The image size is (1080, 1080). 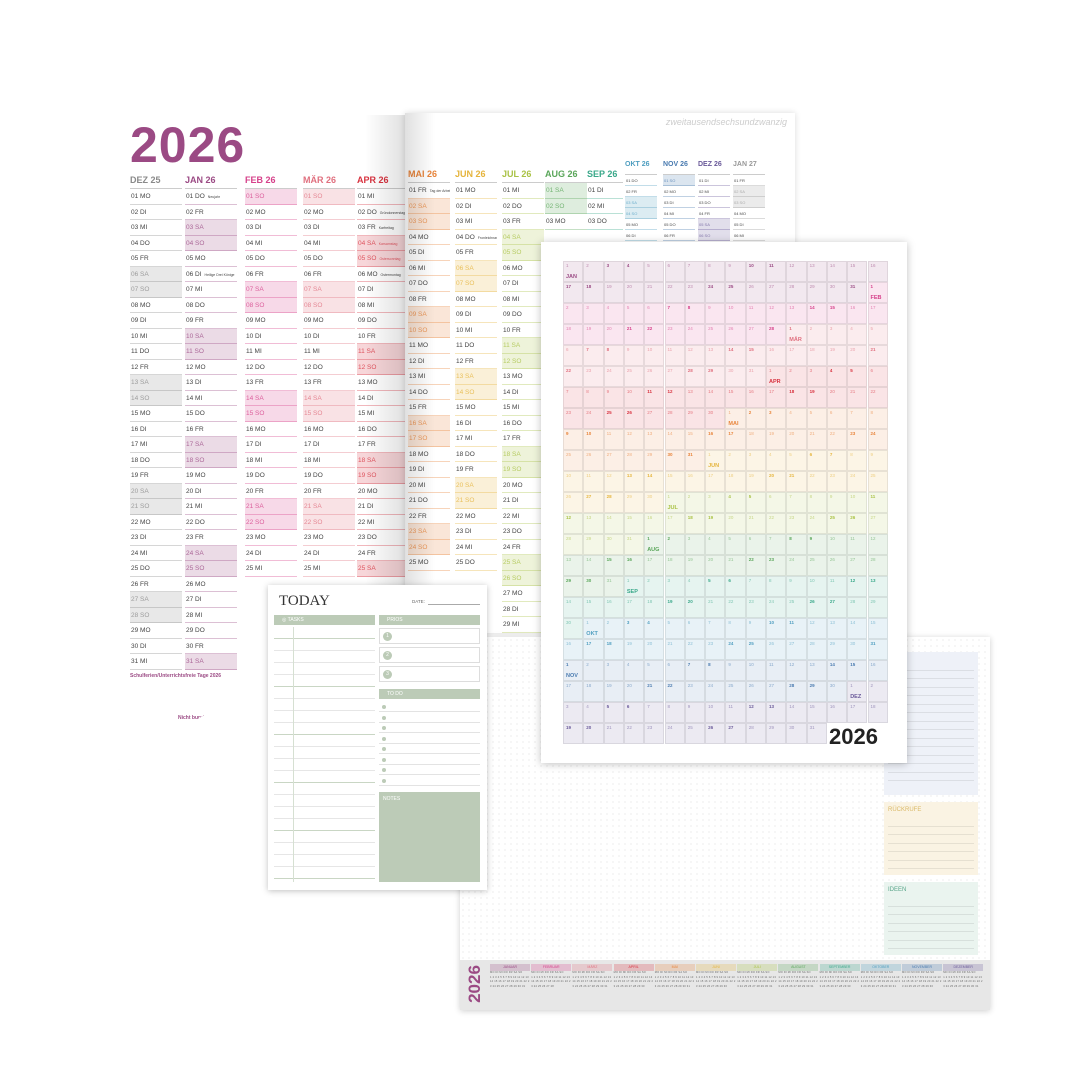 I want to click on day-row: 06 MO, so click(x=523, y=268).